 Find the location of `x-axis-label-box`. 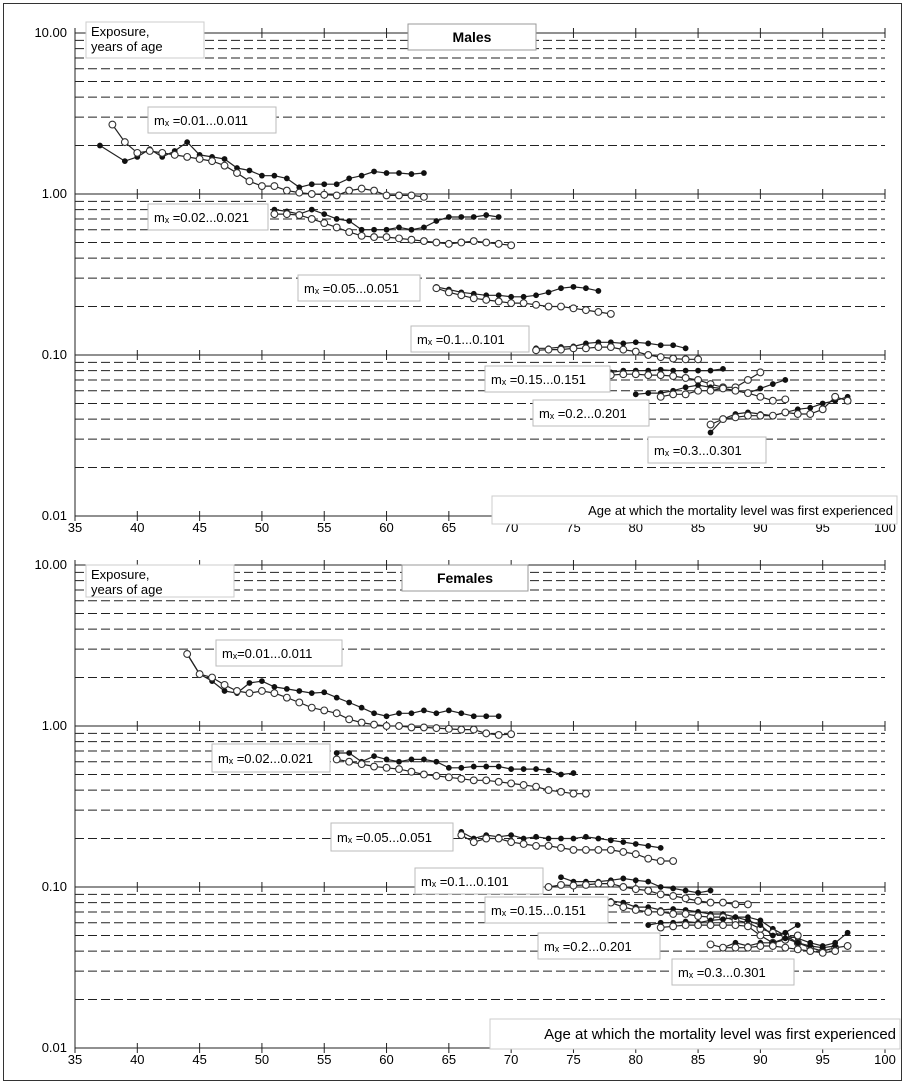

x-axis-label-box is located at coordinates (694, 510).